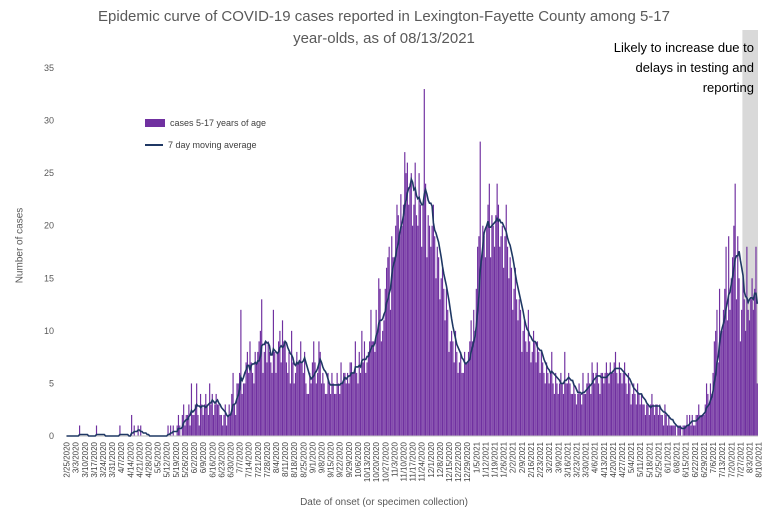  I want to click on legend-label-cases: cases 5-17 years of age, so click(218, 123).